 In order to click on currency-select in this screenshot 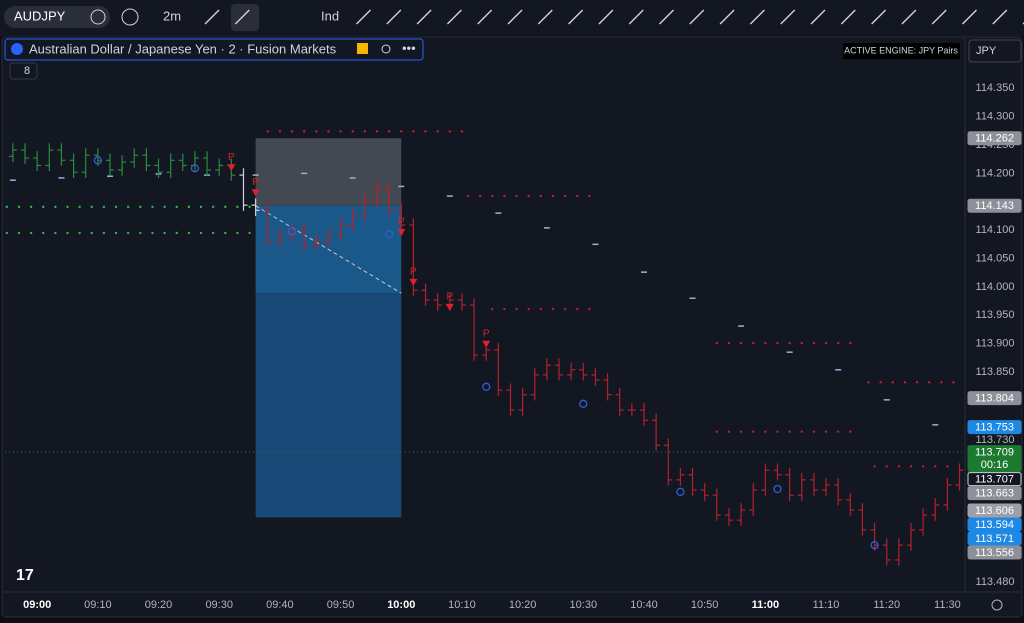, I will do `click(995, 51)`.